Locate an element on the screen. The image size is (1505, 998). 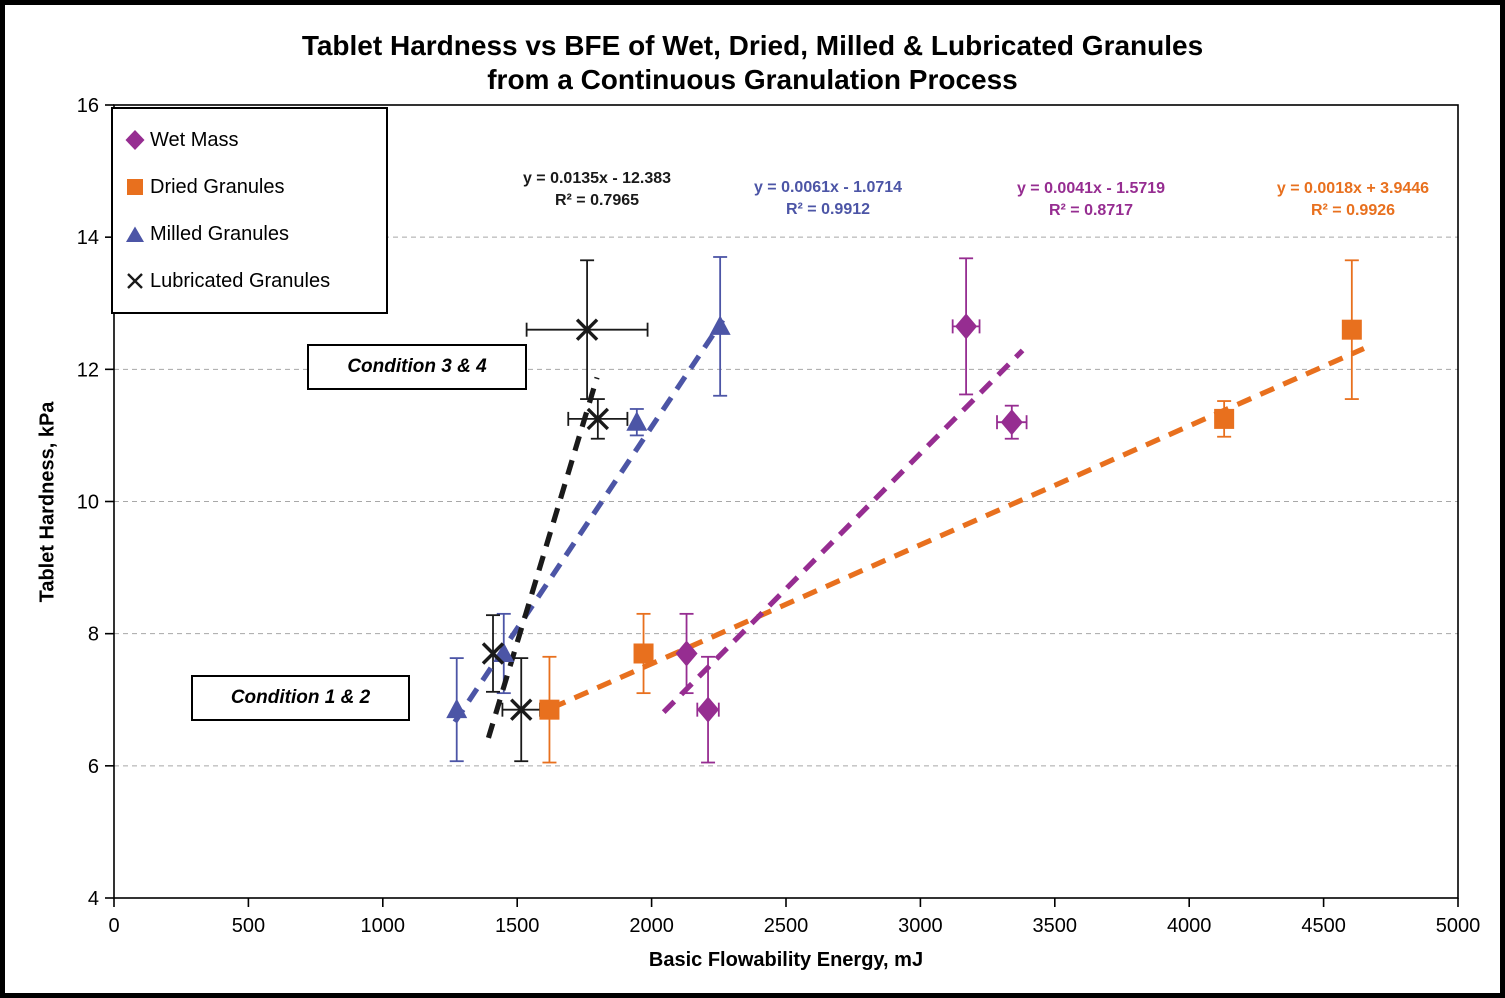
r-squared: R² = 0.7965 is located at coordinates (597, 200).